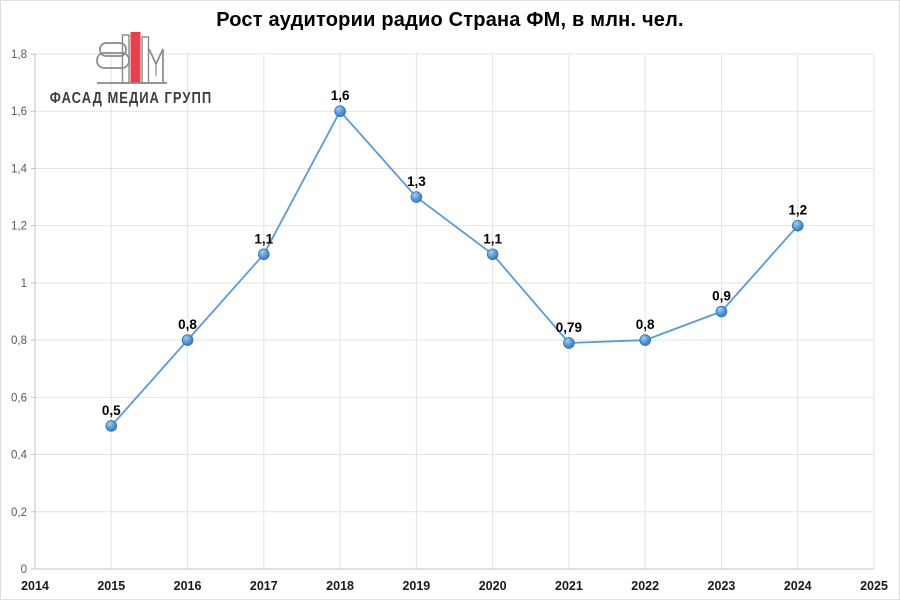 The image size is (900, 601). What do you see at coordinates (125, 59) in the screenshot?
I see `logo-column-left` at bounding box center [125, 59].